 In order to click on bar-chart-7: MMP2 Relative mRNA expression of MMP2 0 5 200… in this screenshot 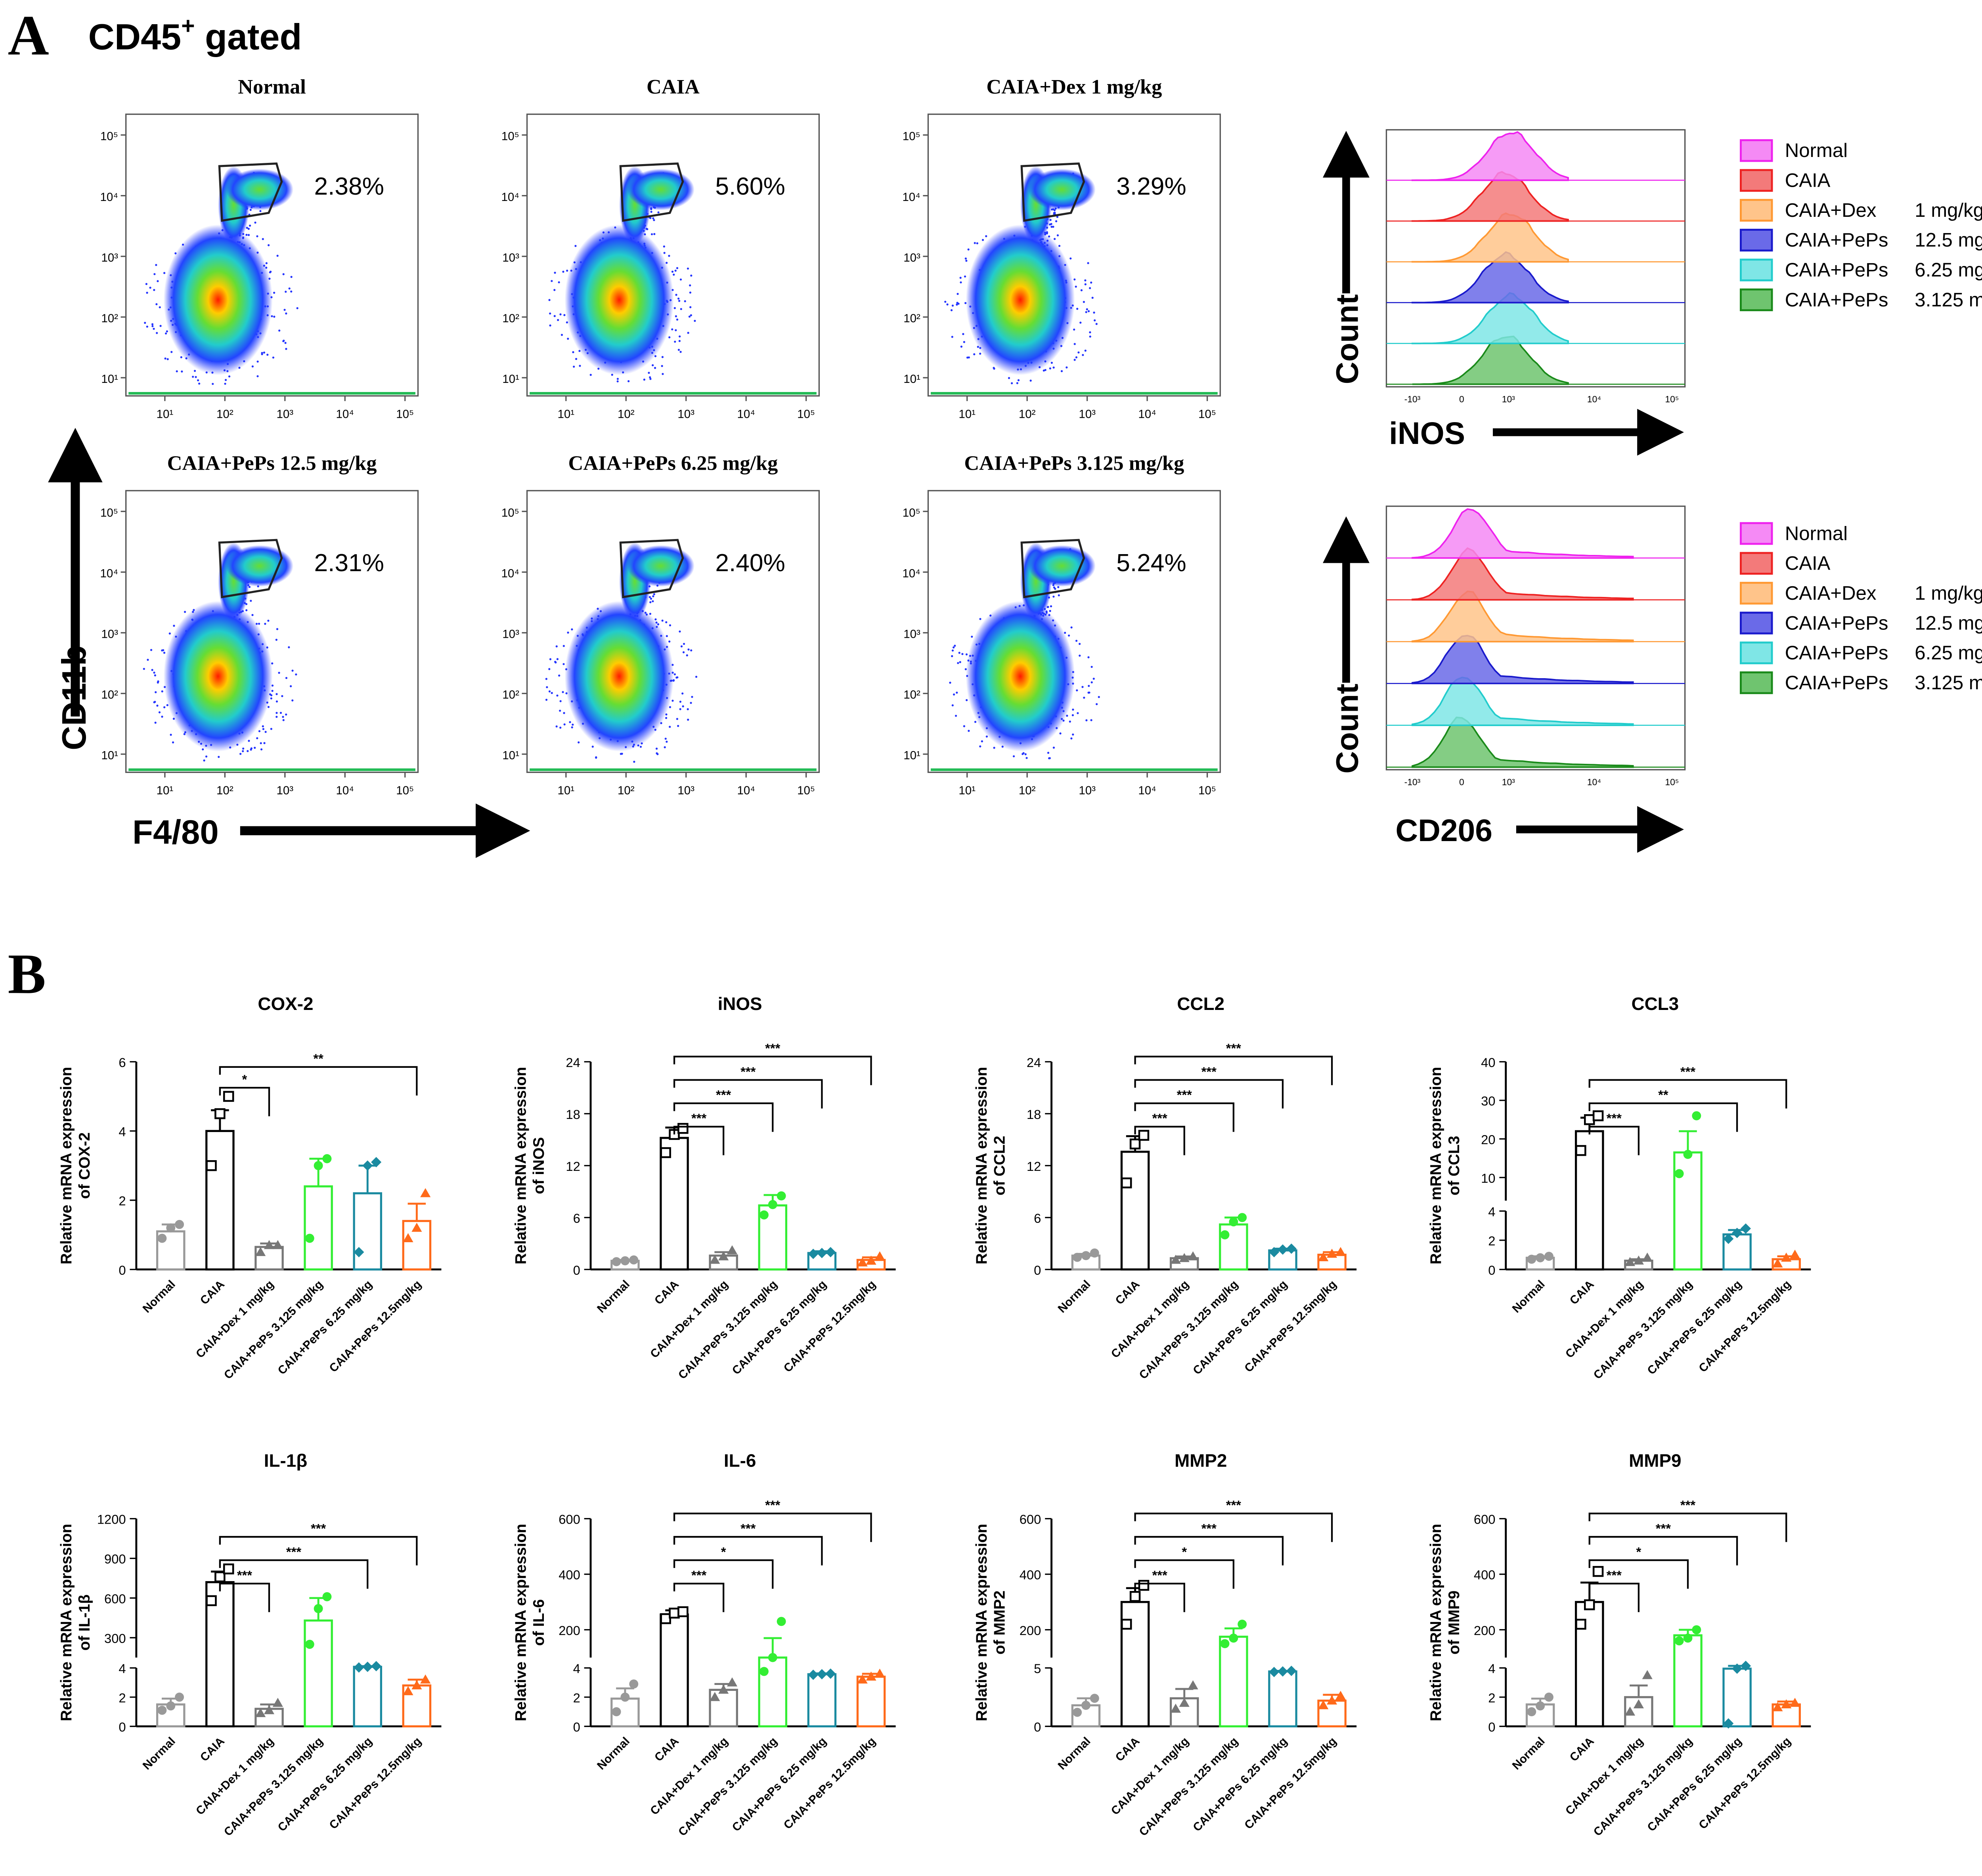, I will do `click(1165, 1644)`.